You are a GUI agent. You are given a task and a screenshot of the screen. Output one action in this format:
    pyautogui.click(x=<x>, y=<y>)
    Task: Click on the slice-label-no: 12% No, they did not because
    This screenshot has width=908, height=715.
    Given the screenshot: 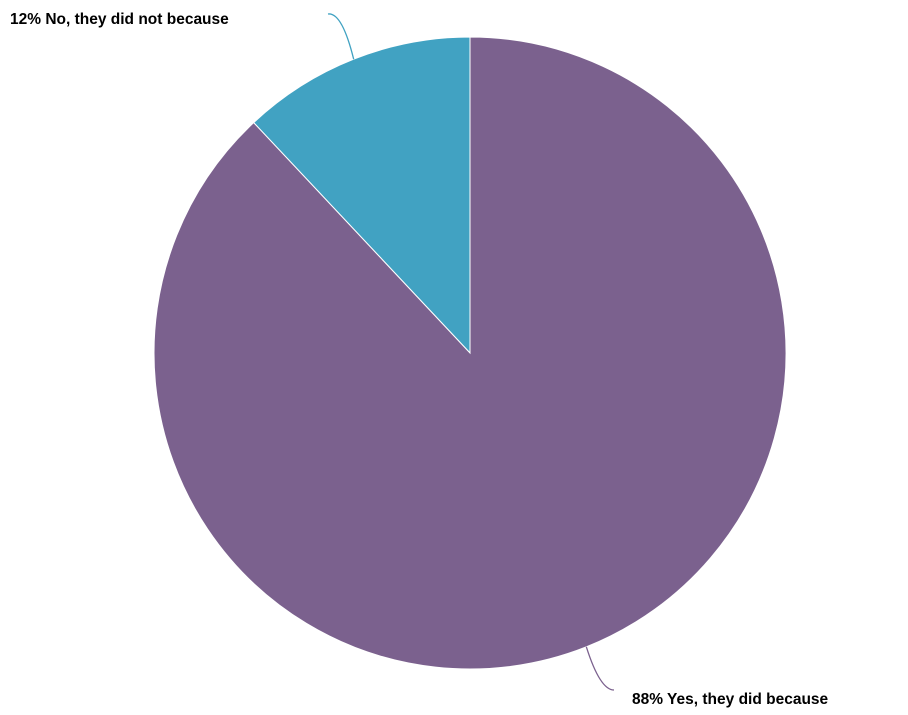 What is the action you would take?
    pyautogui.click(x=119, y=19)
    